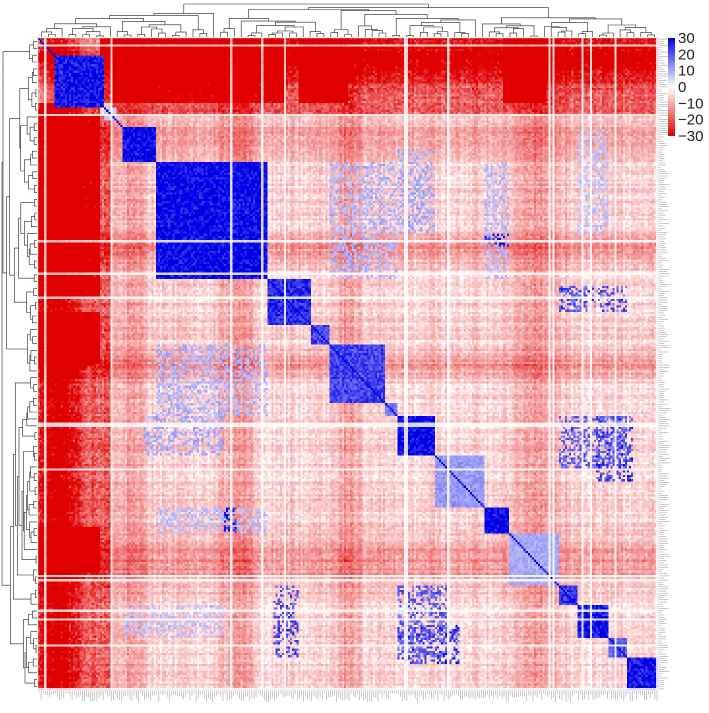  I want to click on column-dendrogram-branches, so click(348, 20).